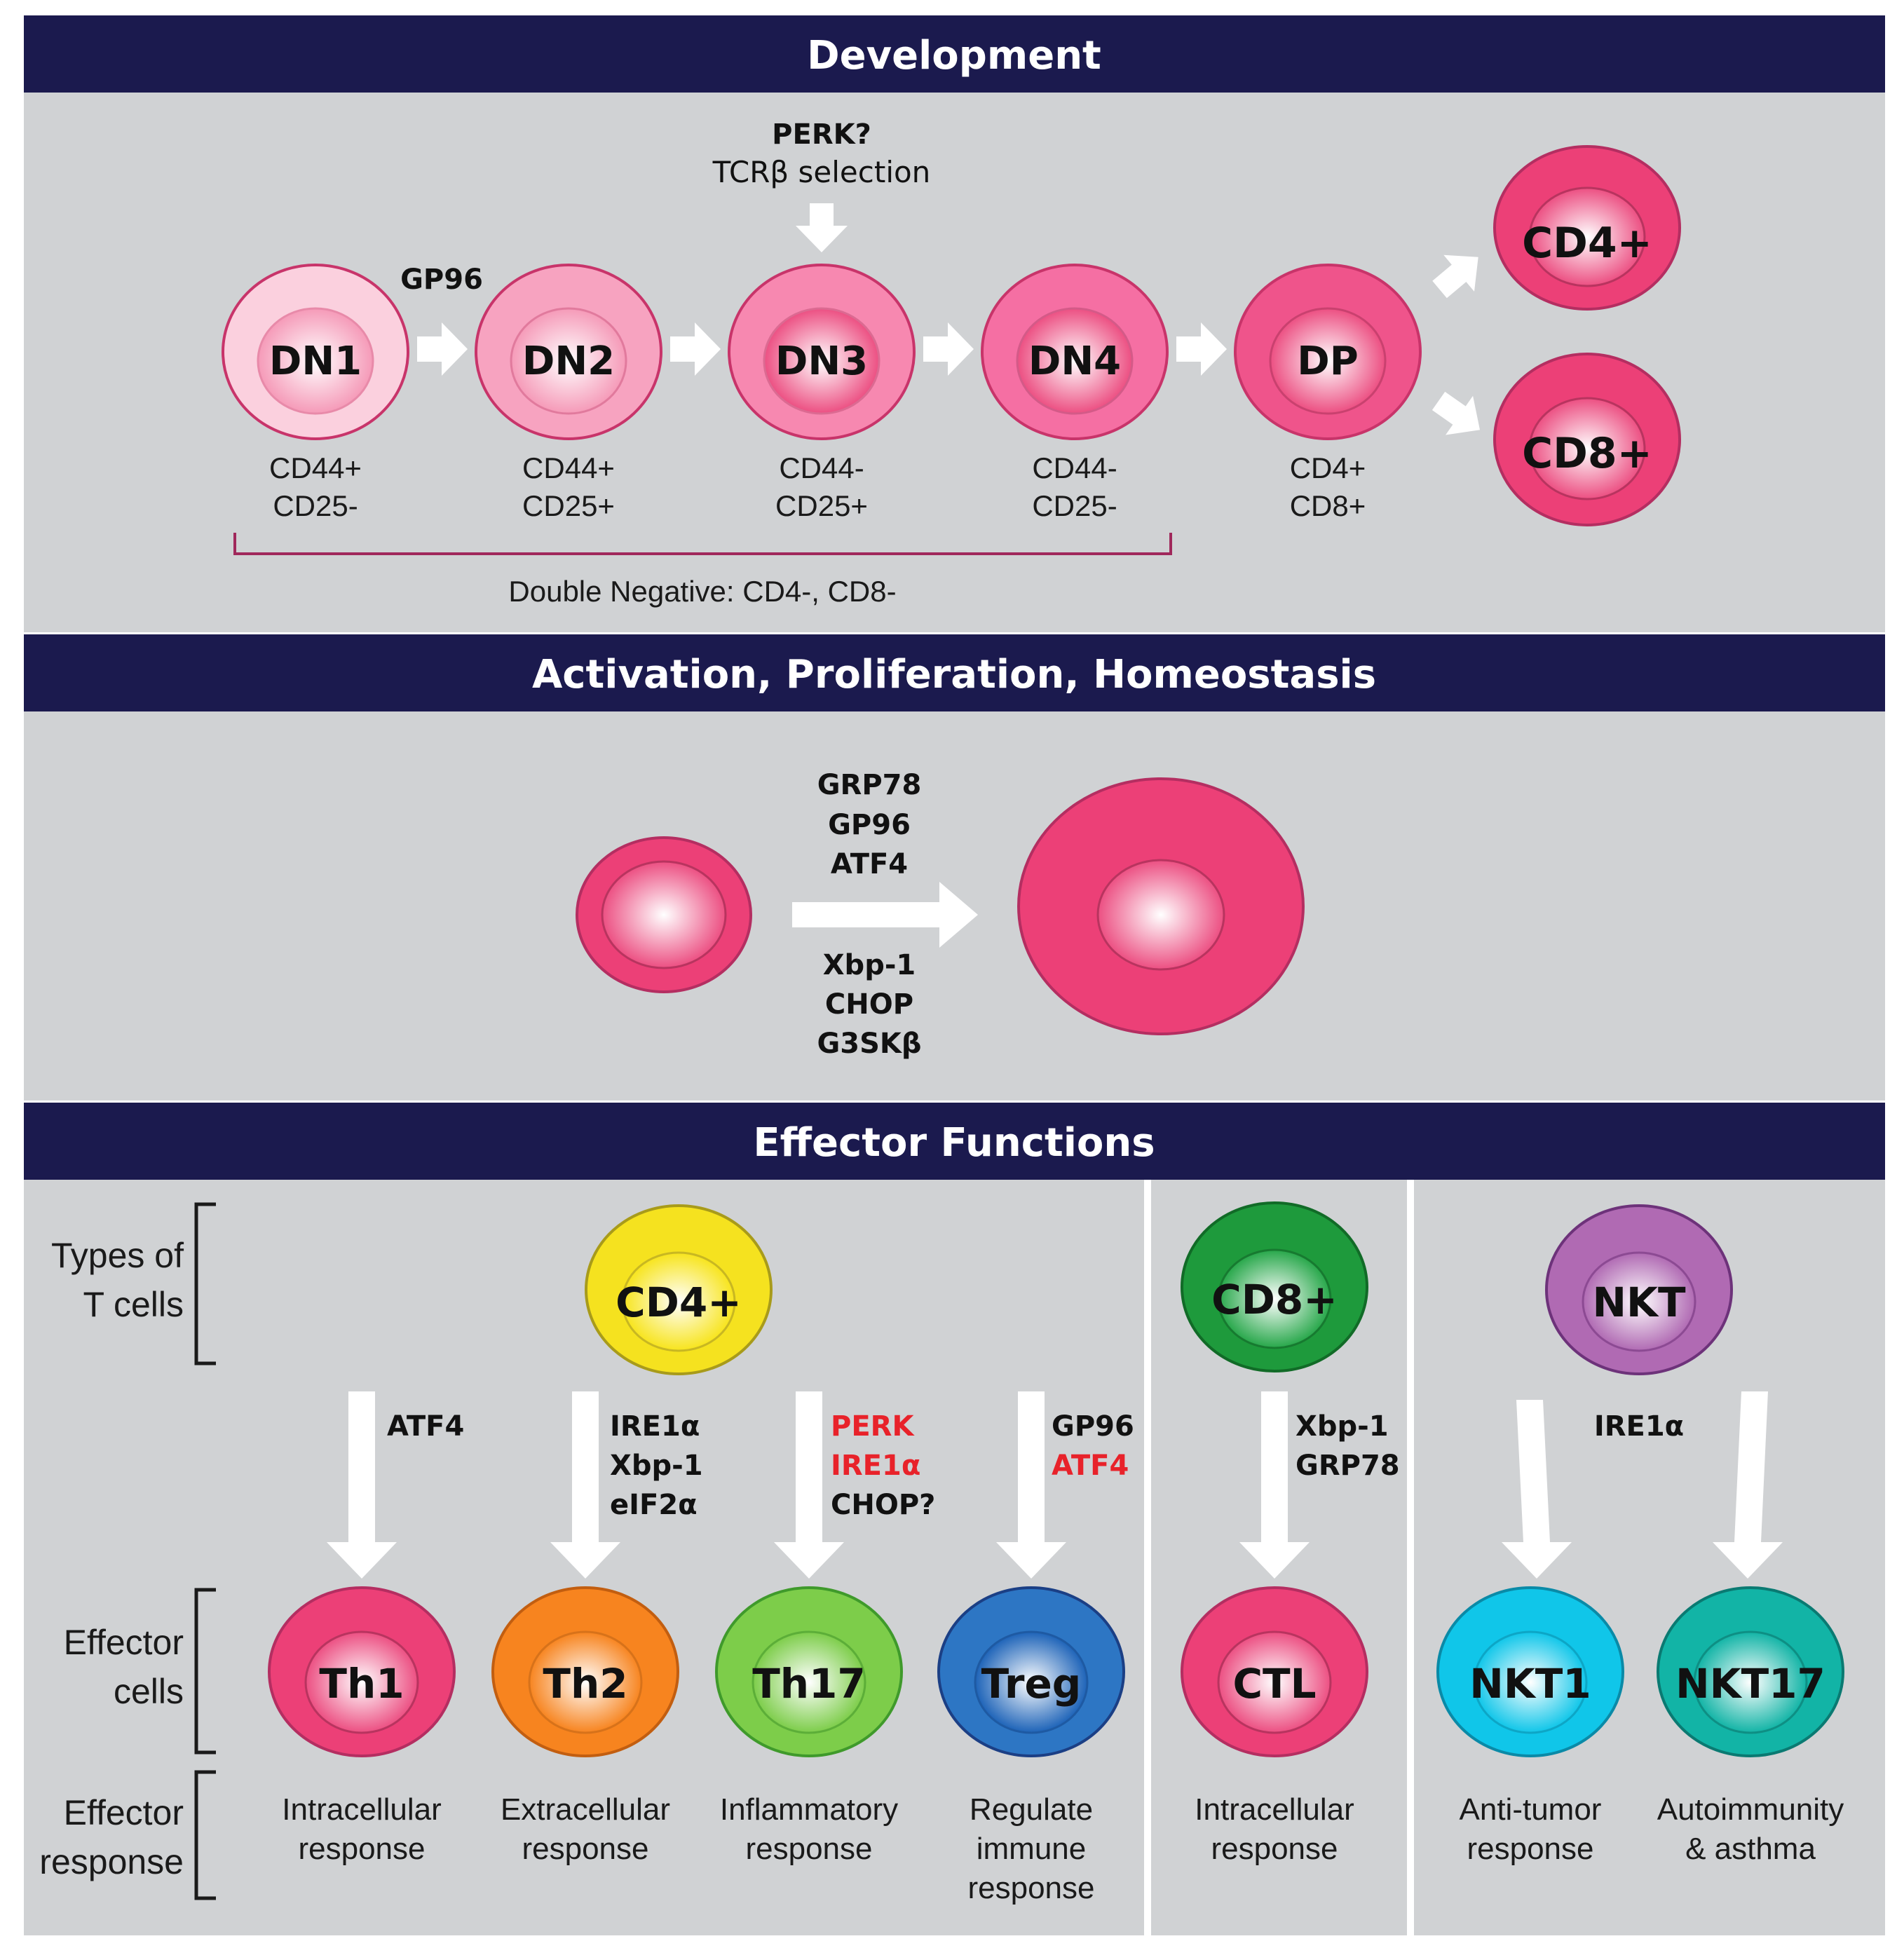  I want to click on dev-cell-cd4: CD4+, so click(1587, 228).